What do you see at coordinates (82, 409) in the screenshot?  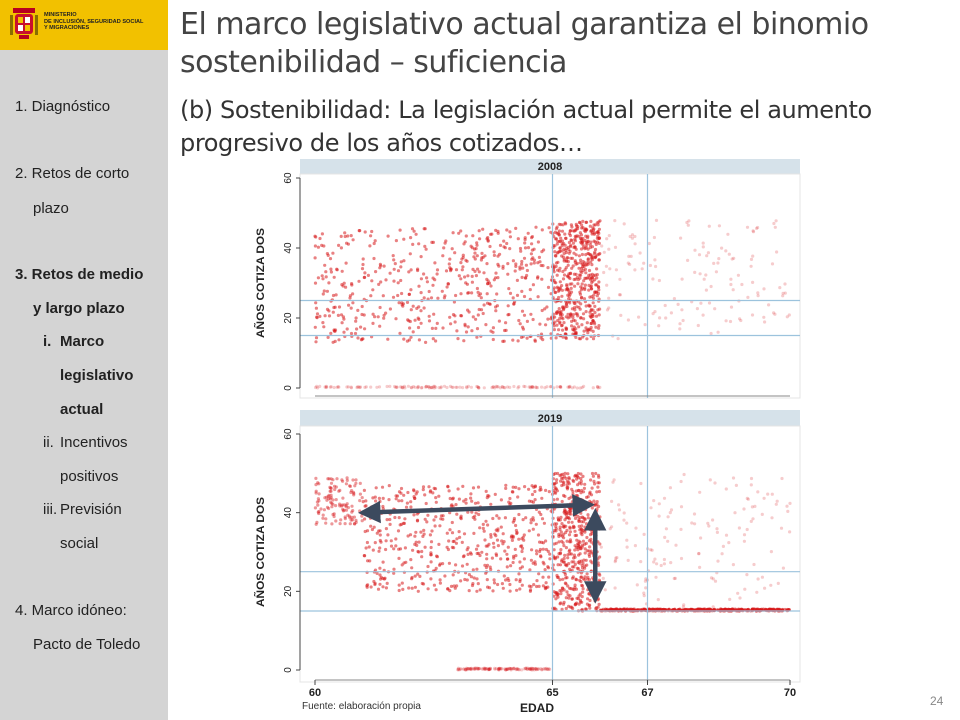 I see `sidebar-subitem-marco-cont: actual` at bounding box center [82, 409].